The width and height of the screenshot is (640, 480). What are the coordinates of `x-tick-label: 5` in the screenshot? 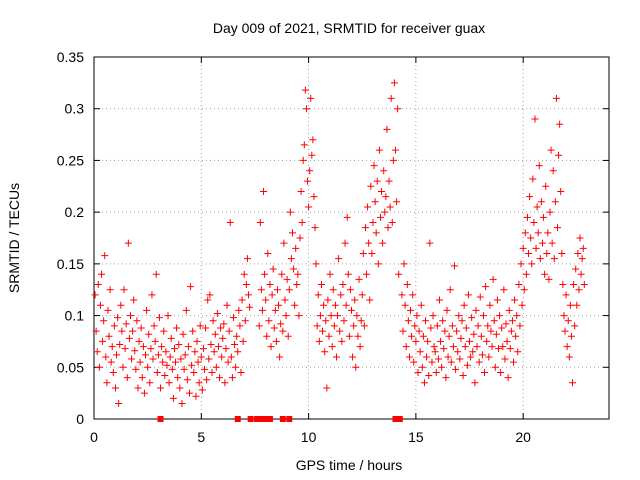 It's located at (201, 437).